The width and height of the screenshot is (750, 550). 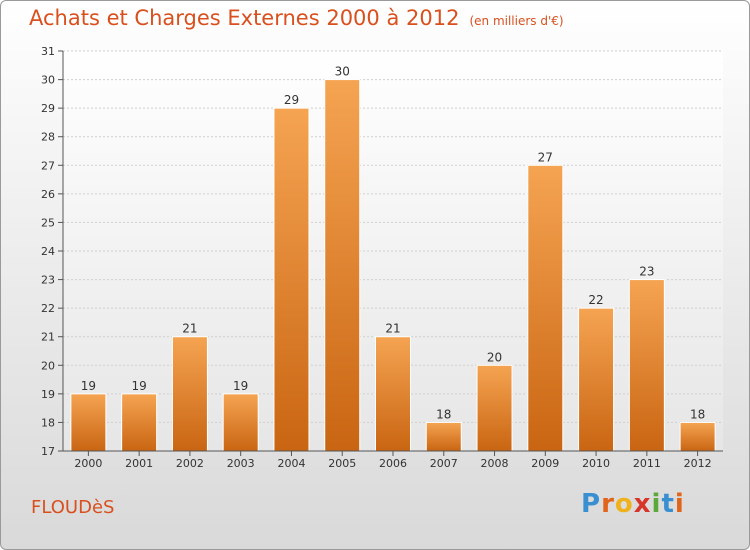 I want to click on bar-2009, so click(x=545, y=308).